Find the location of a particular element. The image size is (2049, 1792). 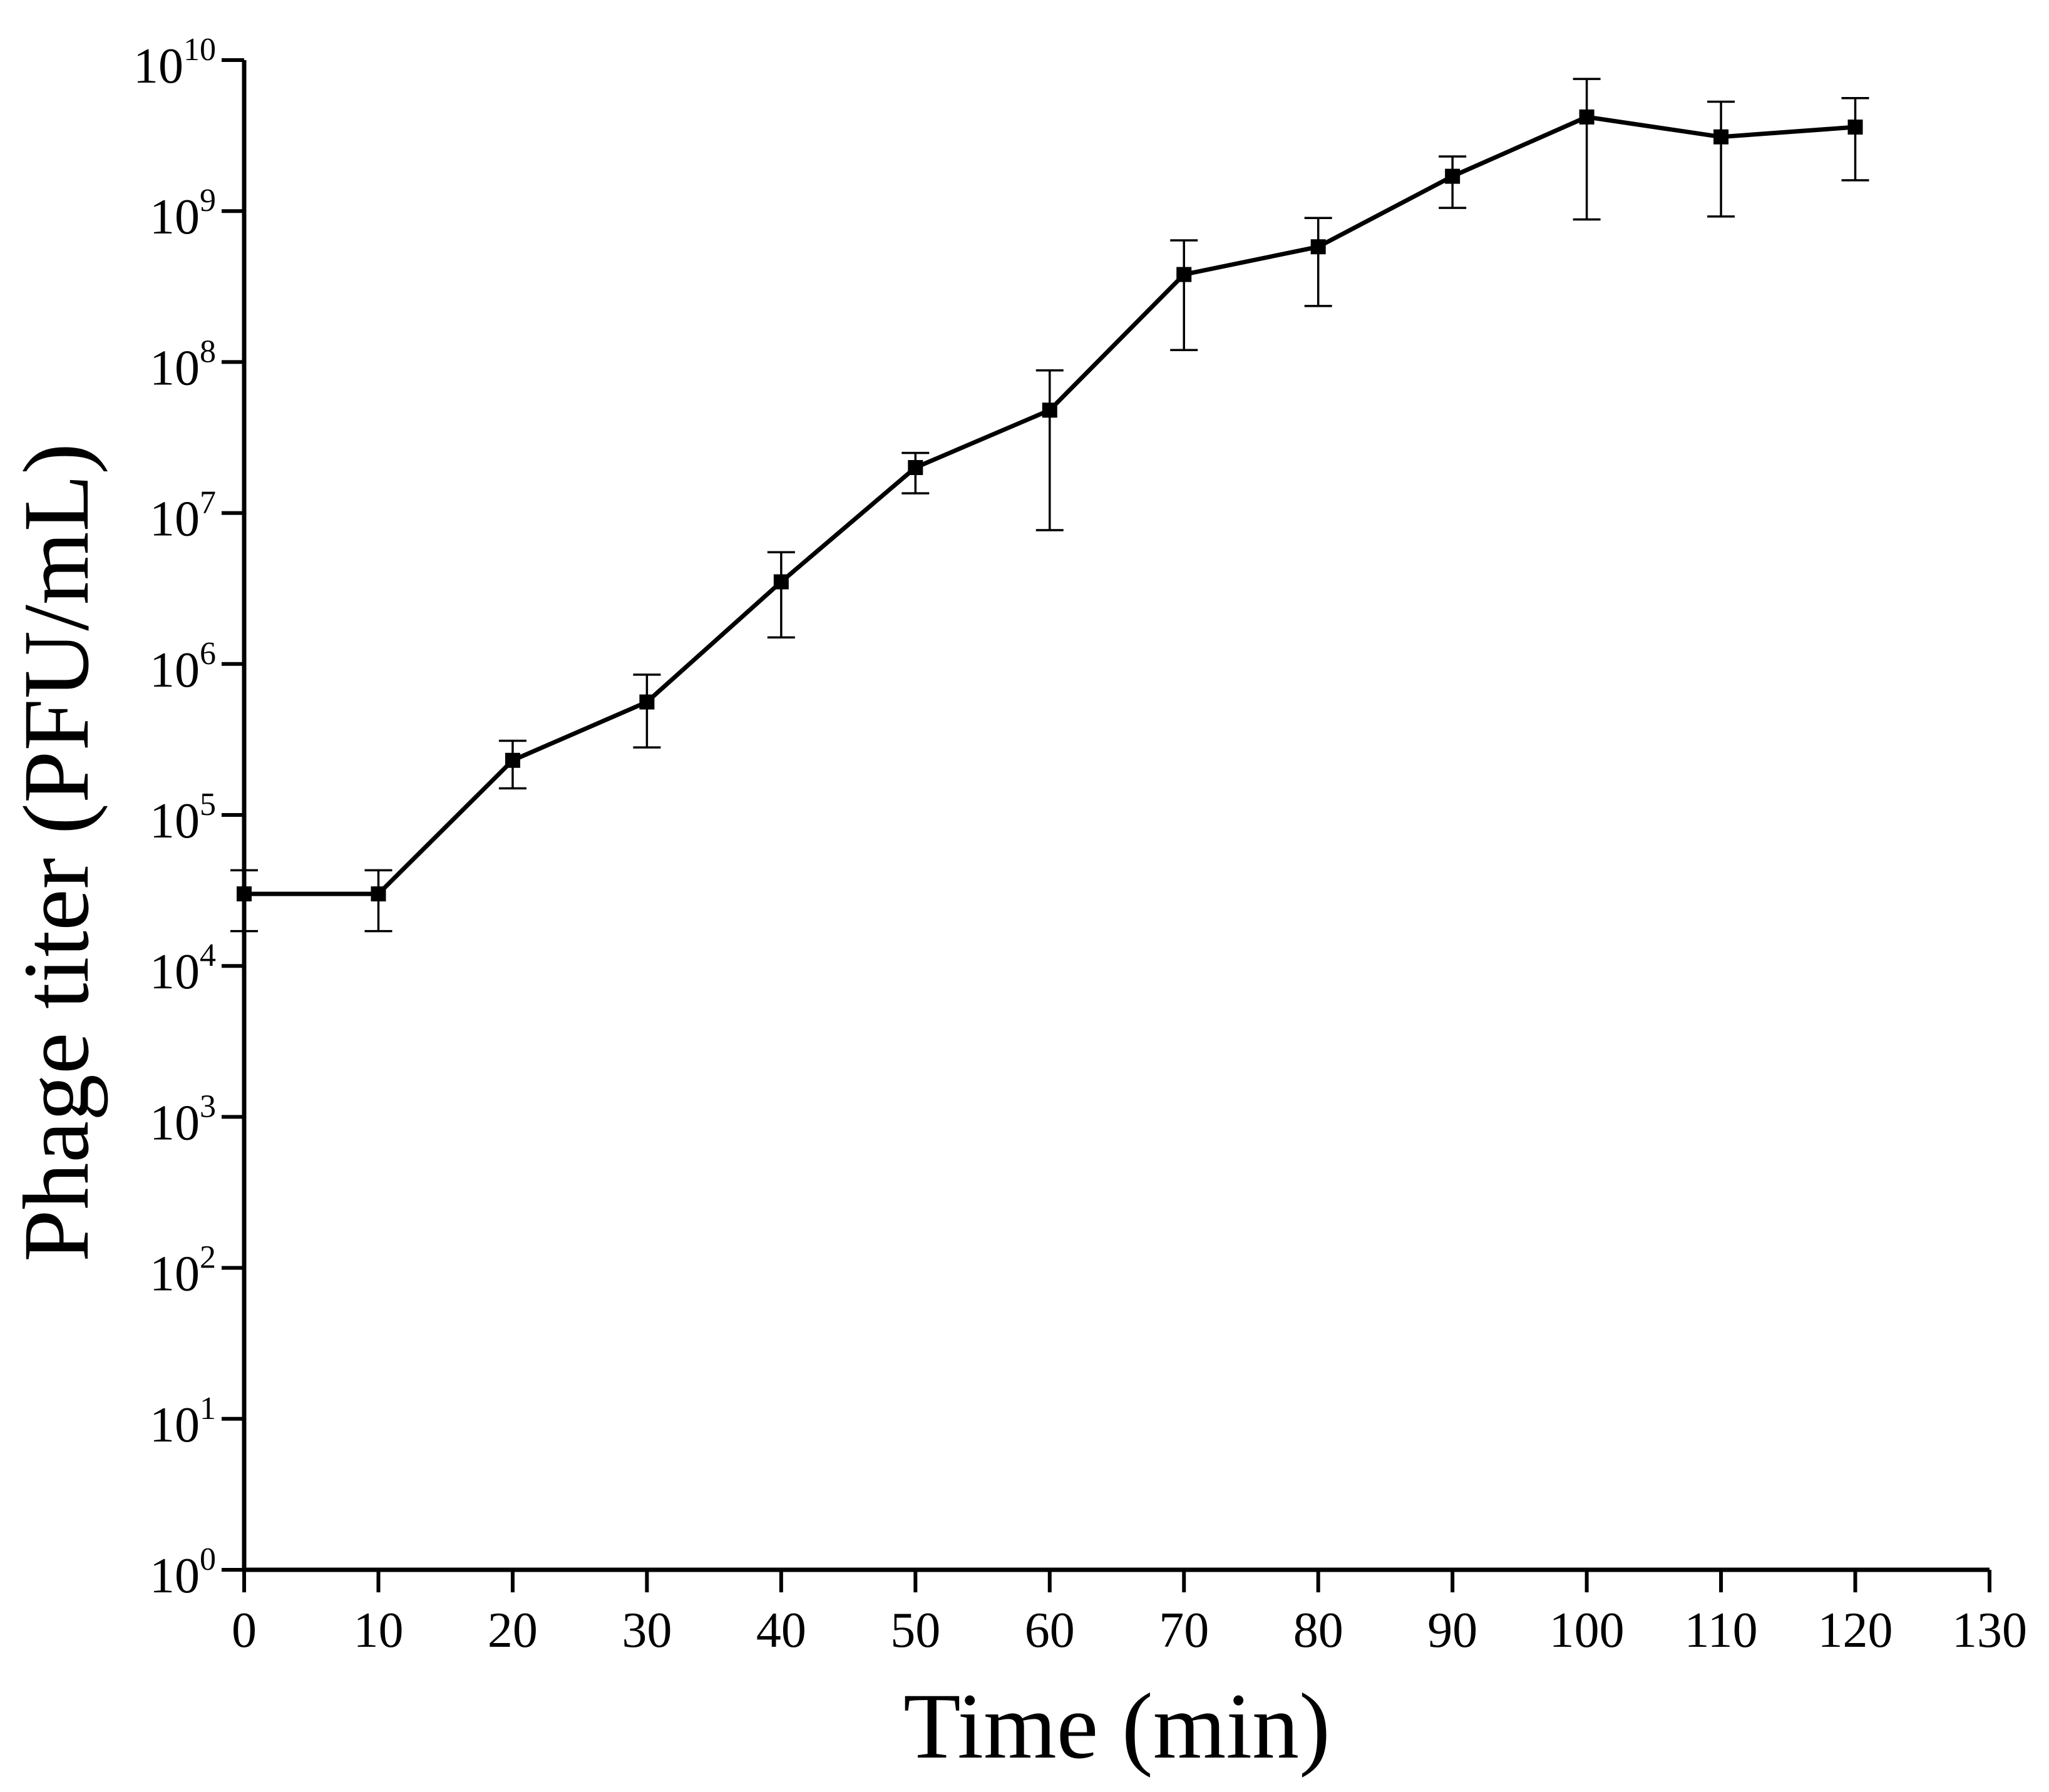

y-tick-label: 10⁵ is located at coordinates (183, 818).